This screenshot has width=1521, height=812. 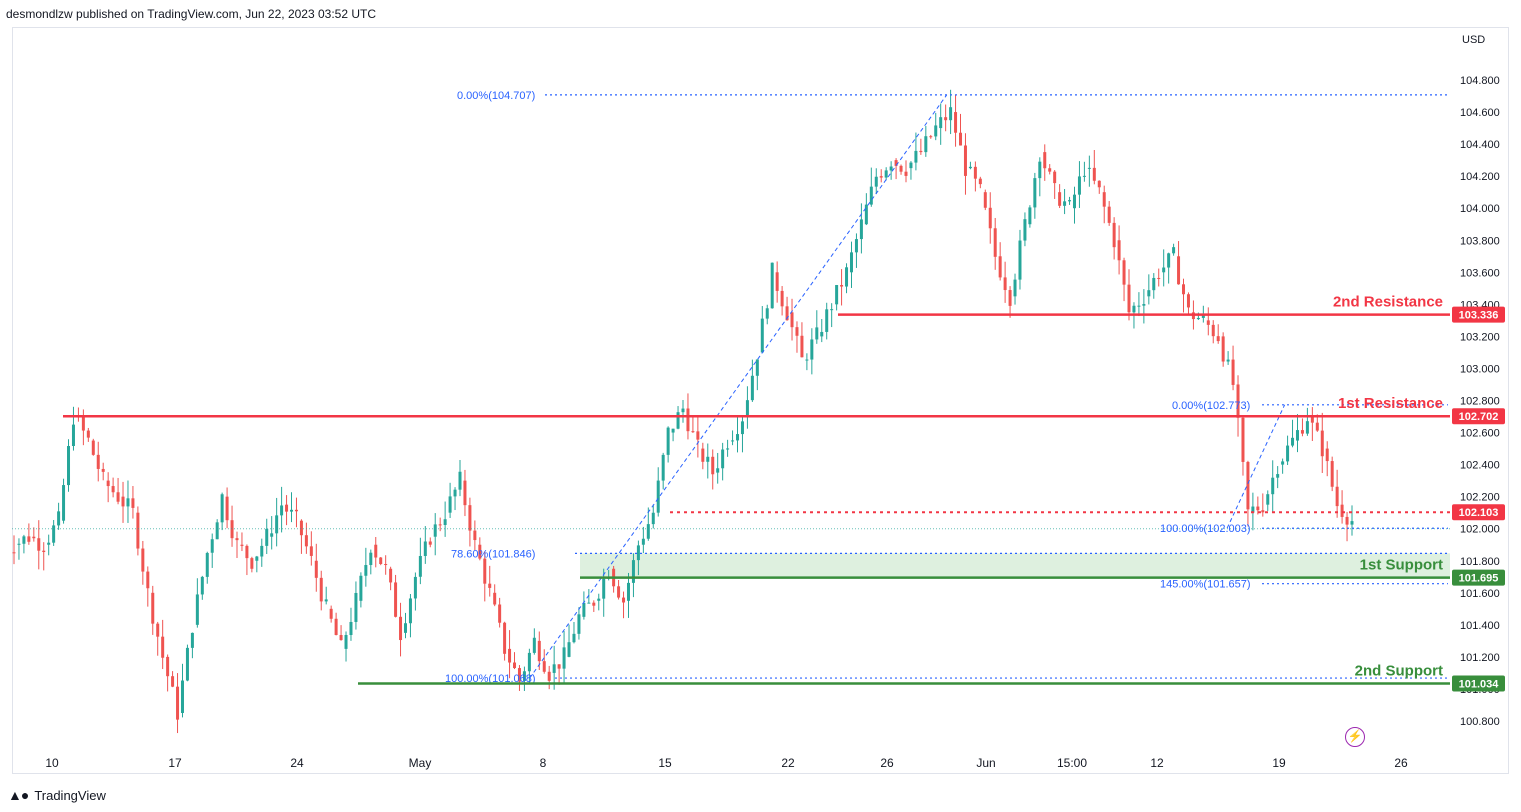 I want to click on tradingview-logo-icon: ▲●, so click(x=18, y=795).